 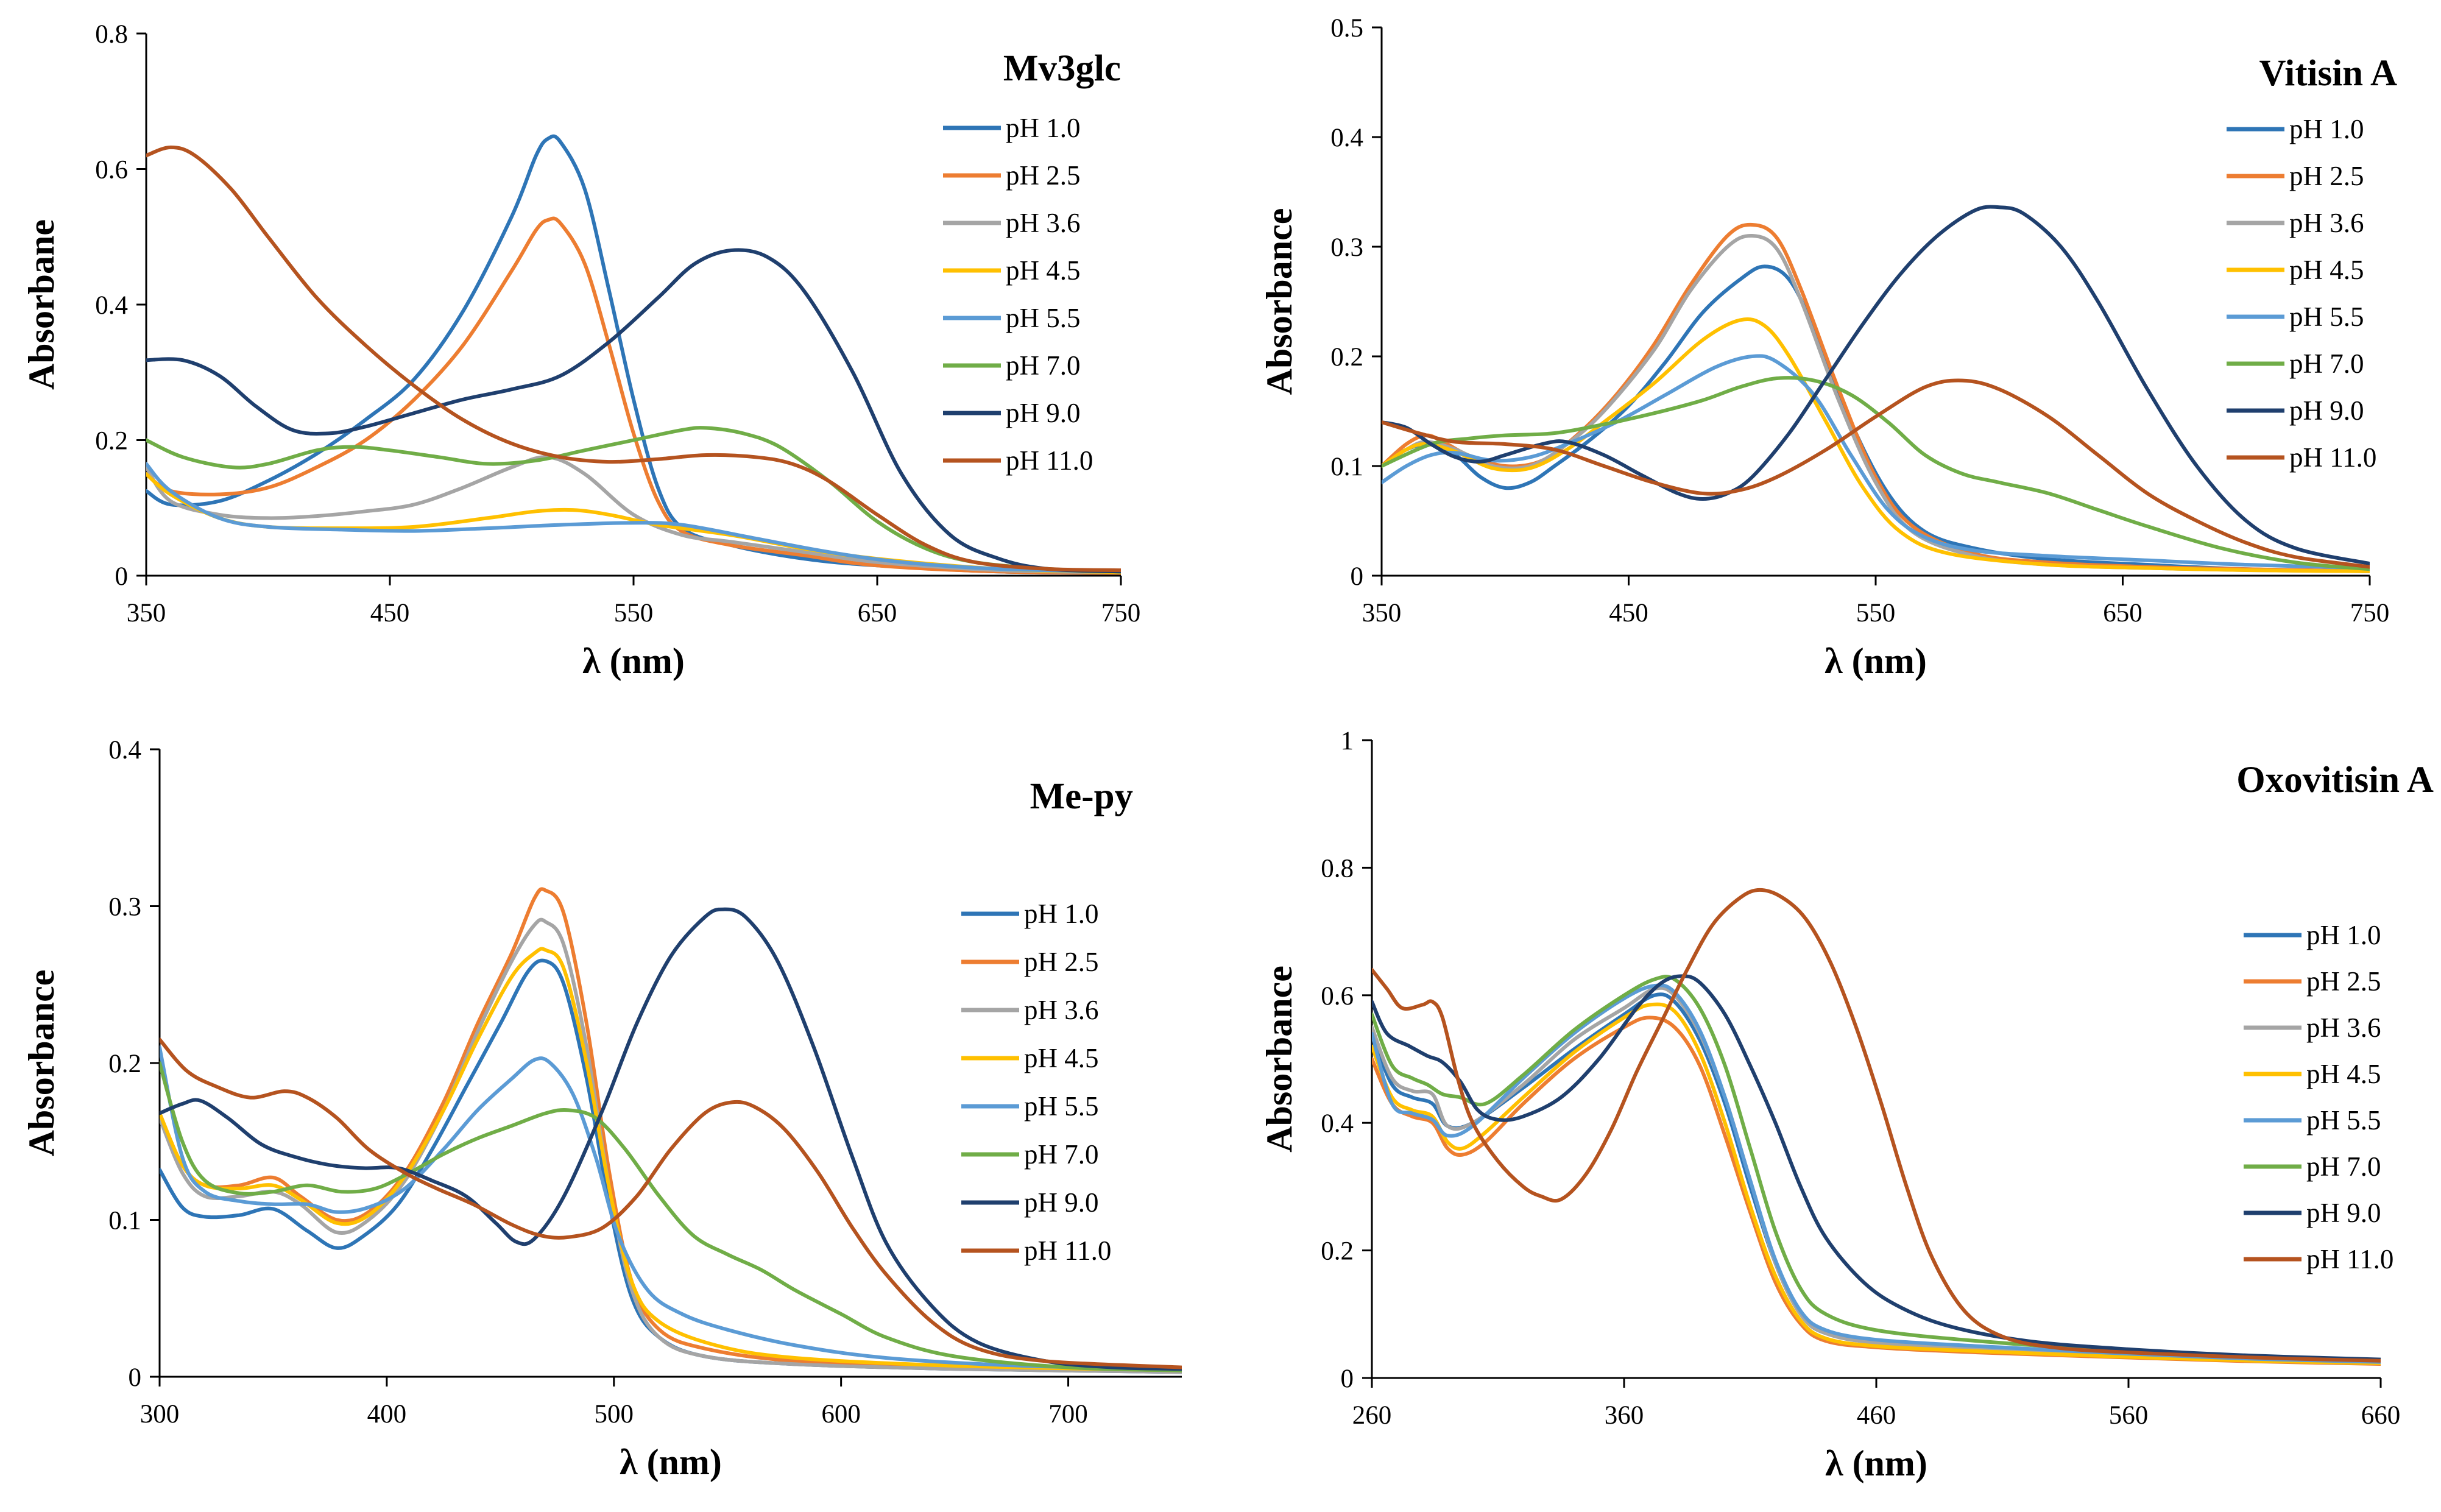 I want to click on panel-me-py-legend-label-ph-3-6: pH 3.6, so click(x=1061, y=1010).